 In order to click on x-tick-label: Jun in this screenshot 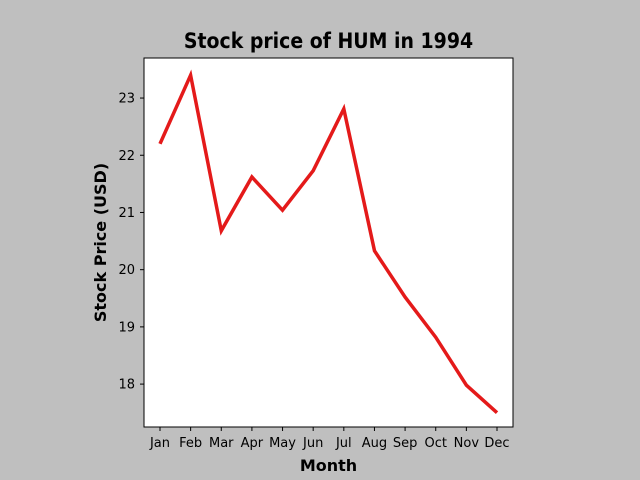, I will do `click(312, 443)`.